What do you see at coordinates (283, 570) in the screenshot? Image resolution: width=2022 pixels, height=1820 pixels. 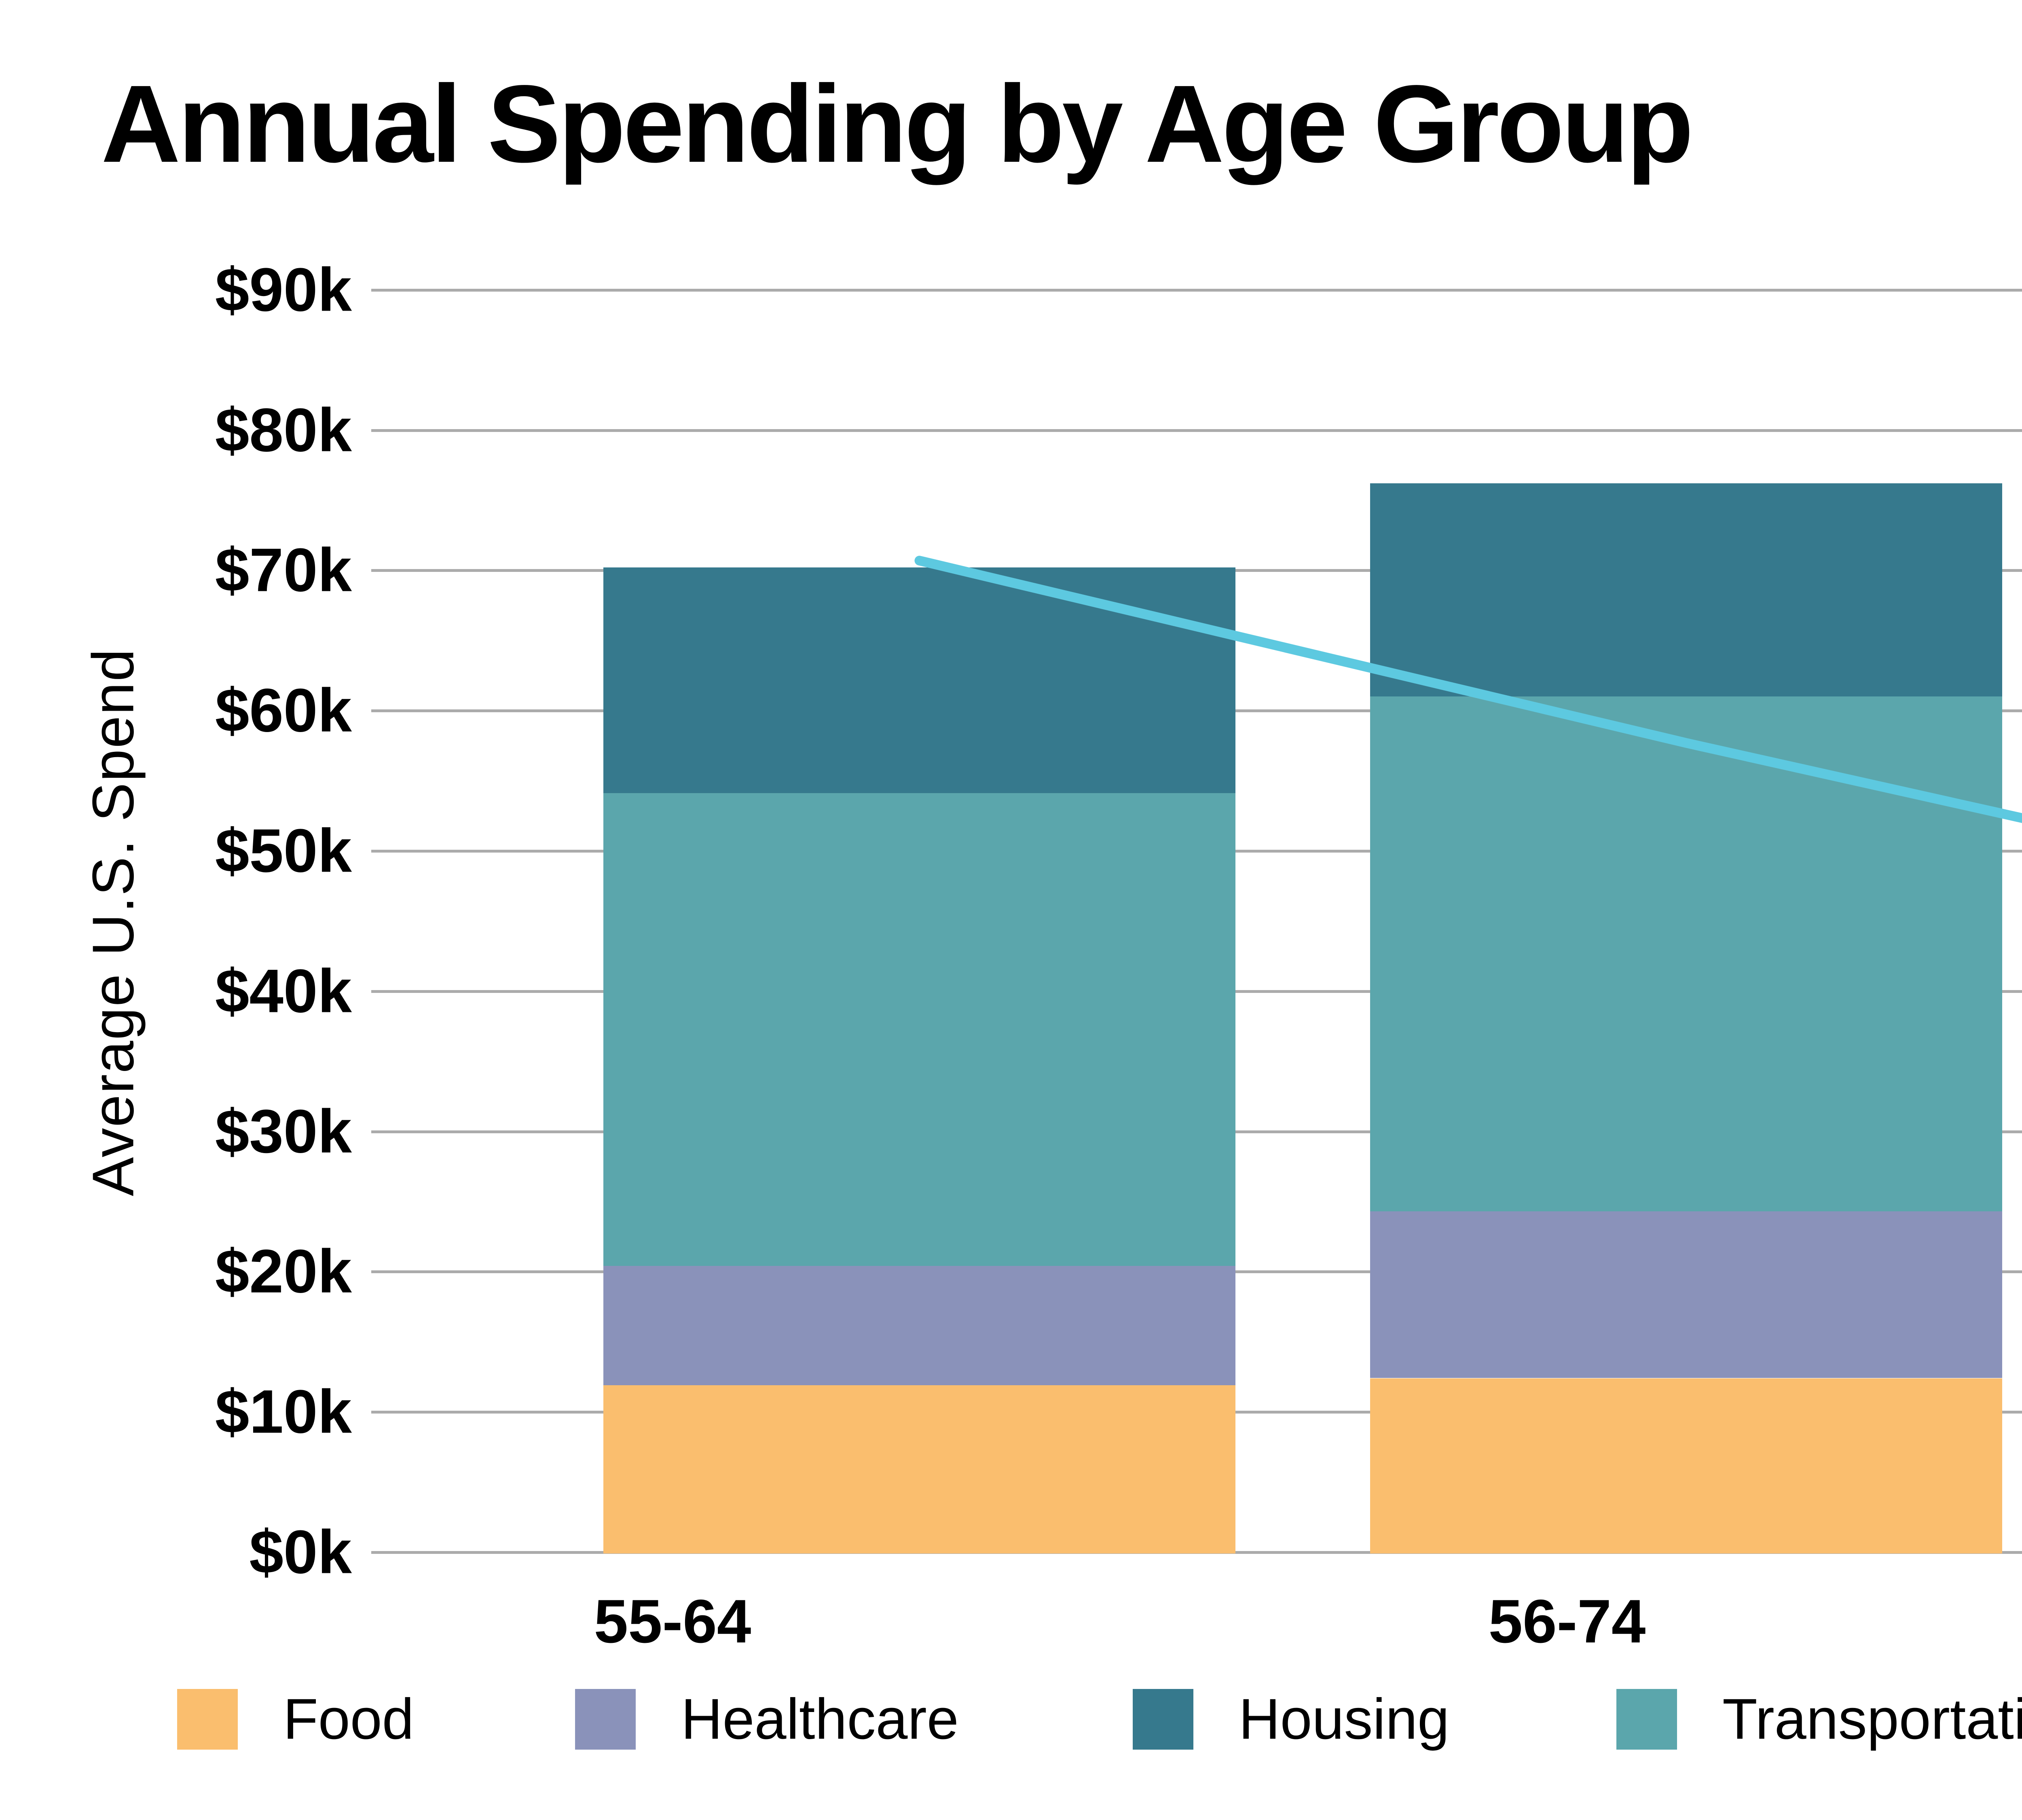 I see `y-tick-label-left: $70k` at bounding box center [283, 570].